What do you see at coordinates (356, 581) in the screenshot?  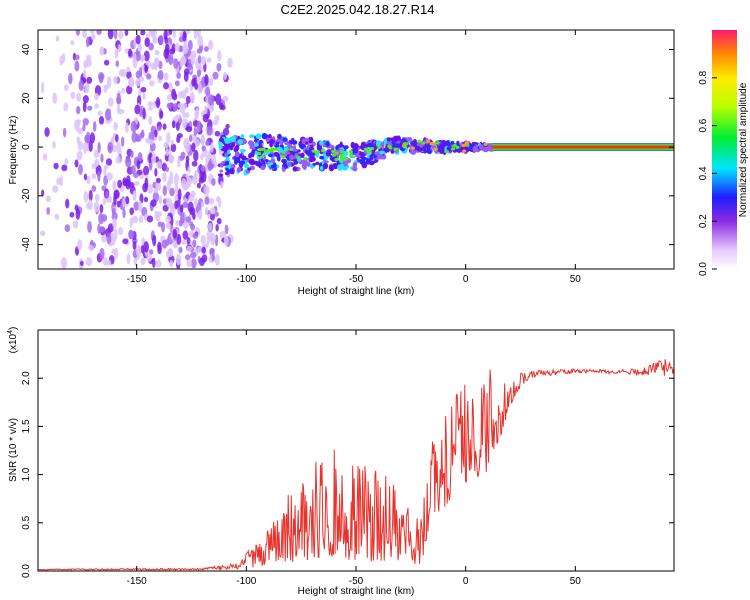 I see `snr-xtick-label: -50` at bounding box center [356, 581].